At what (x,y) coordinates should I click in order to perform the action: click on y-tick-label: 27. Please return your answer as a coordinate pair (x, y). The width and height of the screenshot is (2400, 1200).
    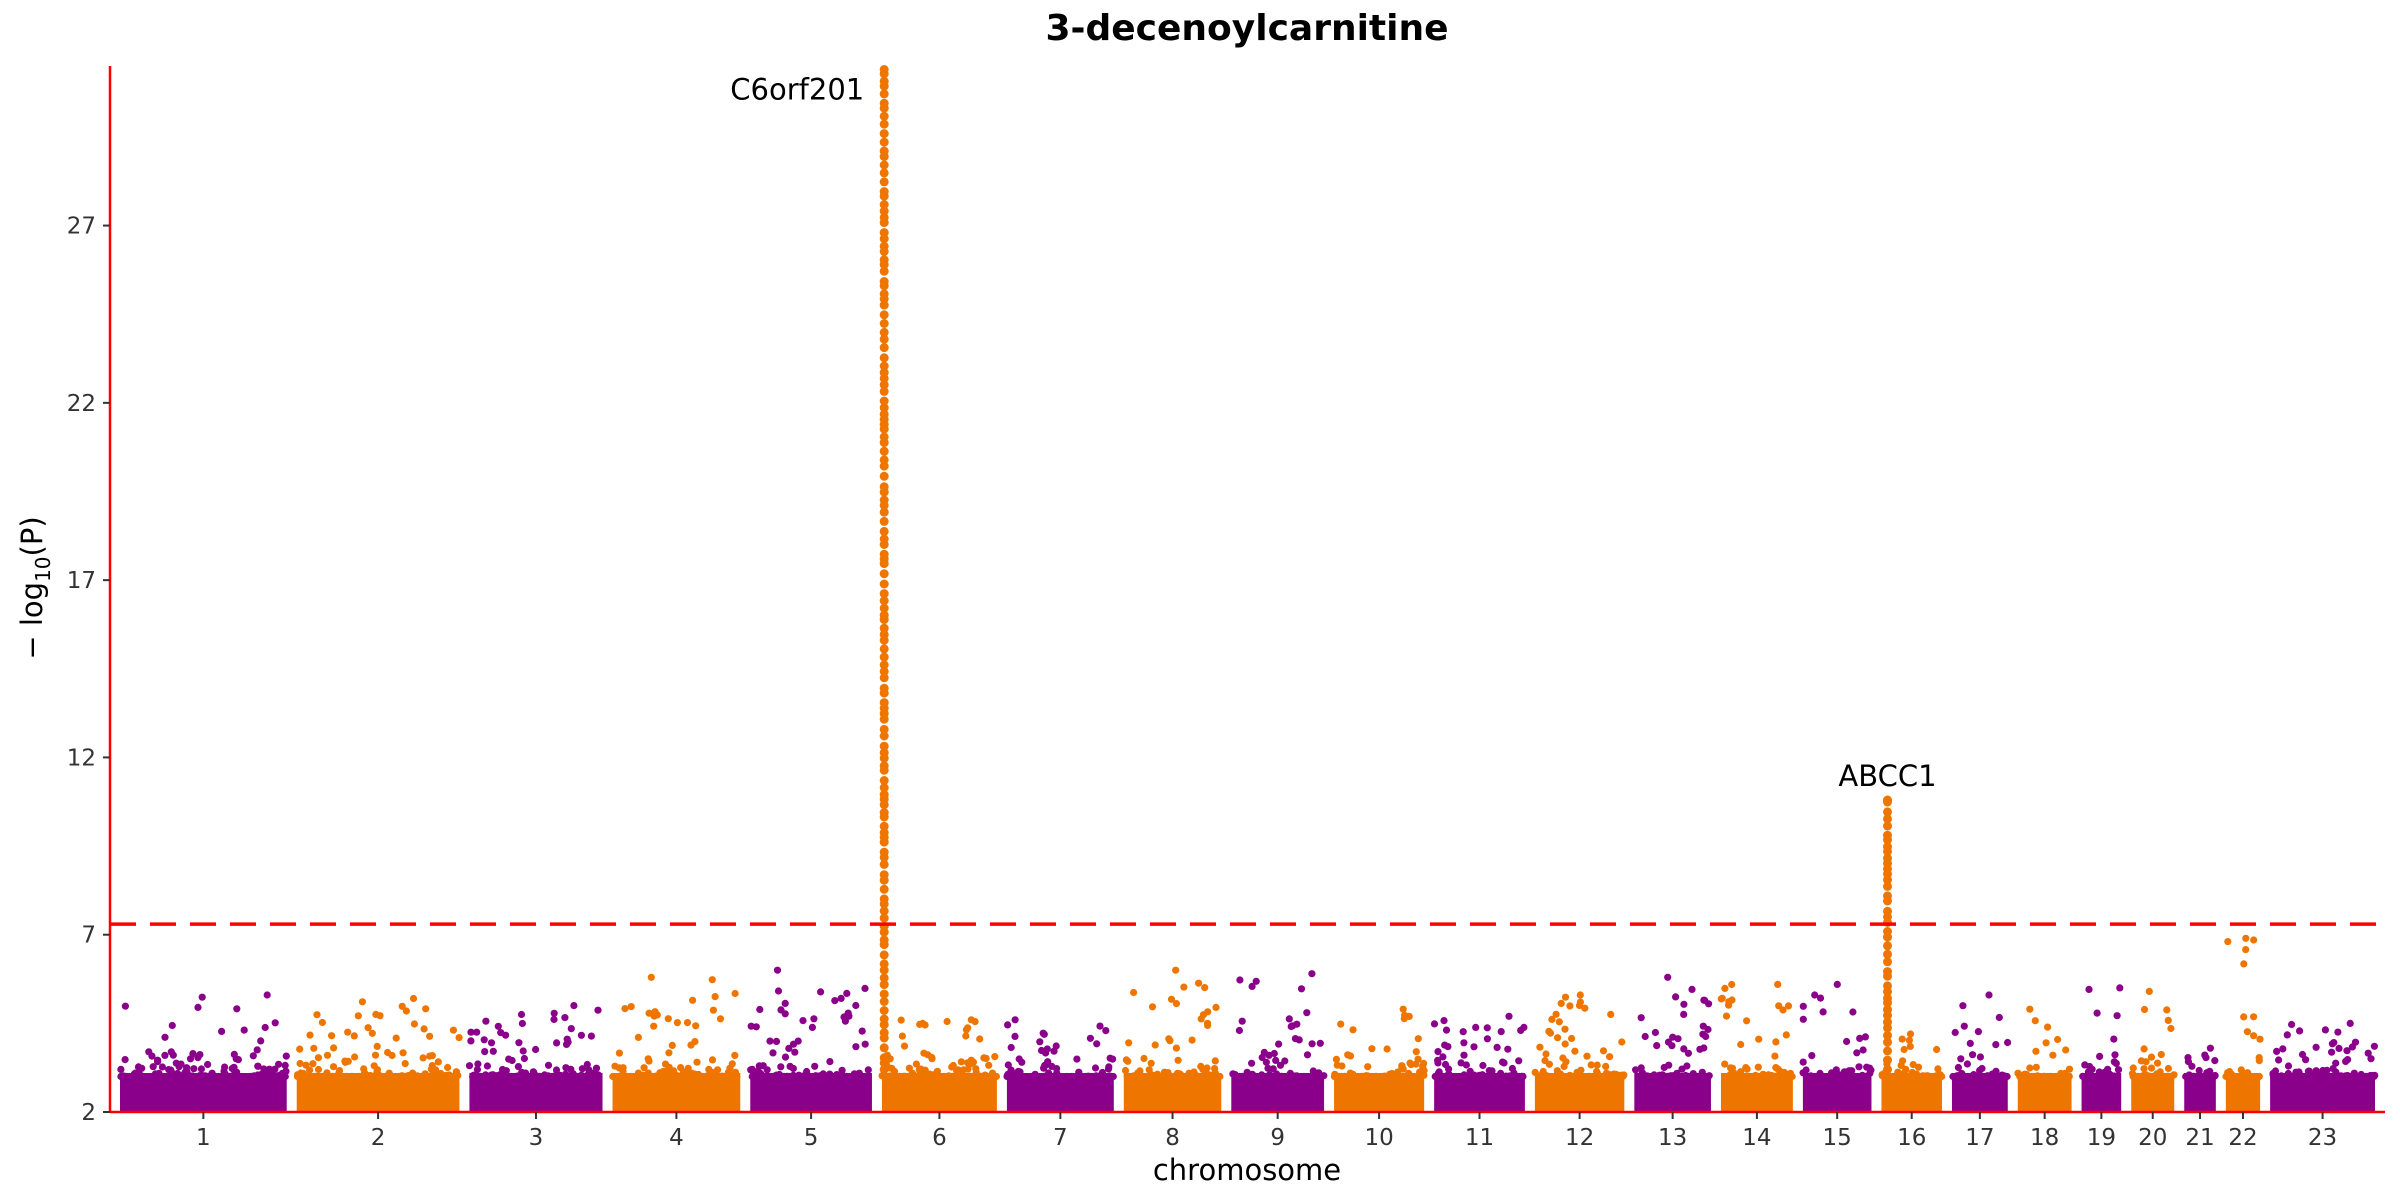
    Looking at the image, I should click on (81, 227).